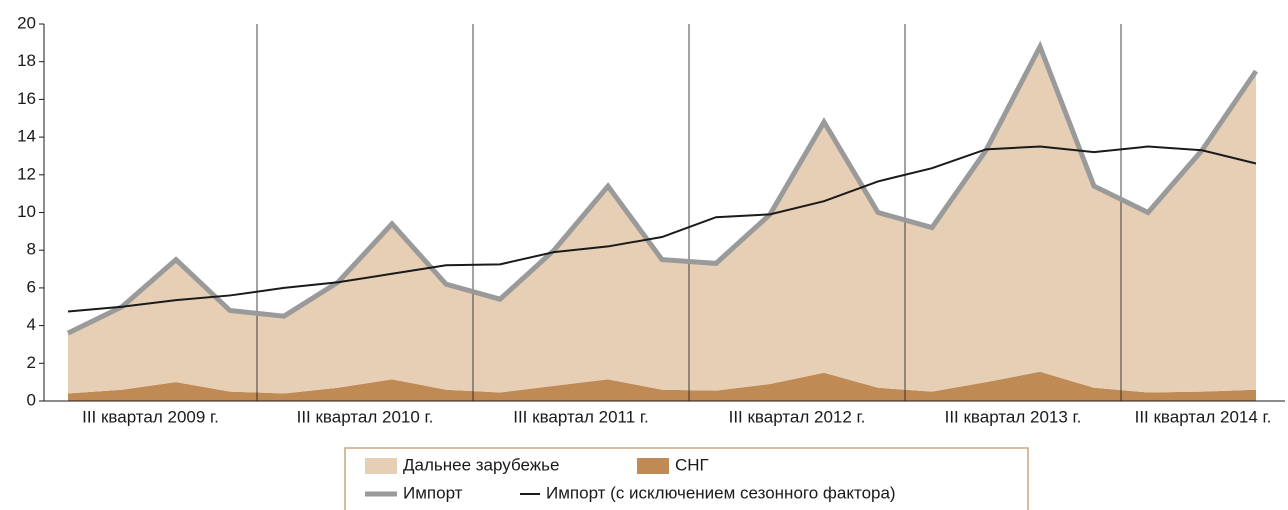  I want to click on legend-label: Импорт, so click(433, 492).